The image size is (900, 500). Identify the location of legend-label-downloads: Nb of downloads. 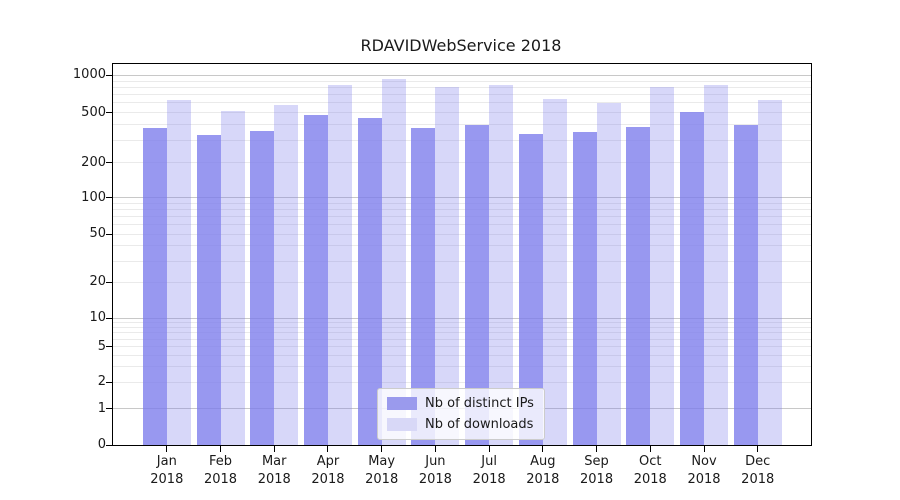
(479, 424).